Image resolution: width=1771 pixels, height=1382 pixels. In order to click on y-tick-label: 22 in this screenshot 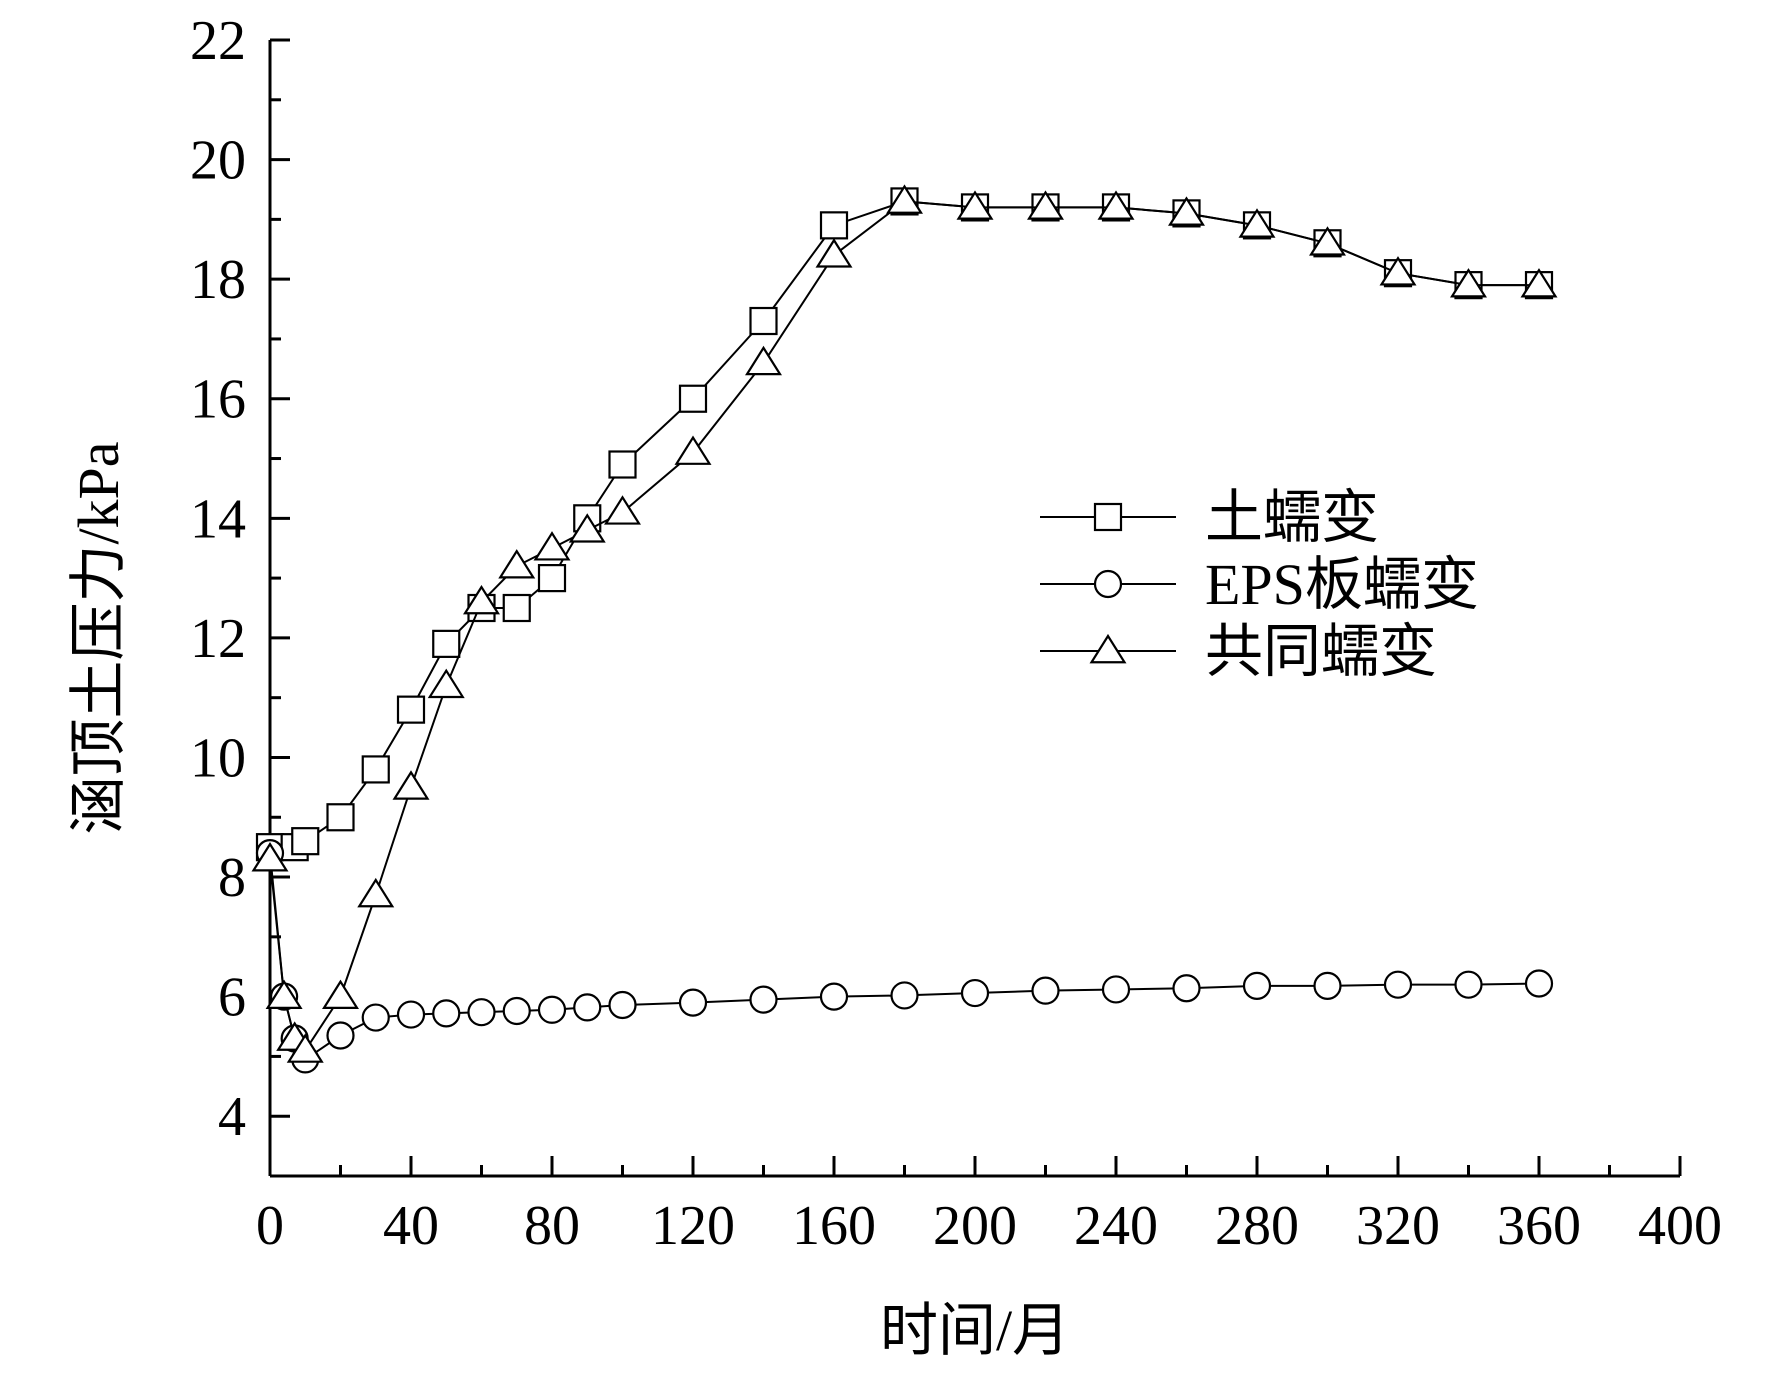, I will do `click(218, 41)`.